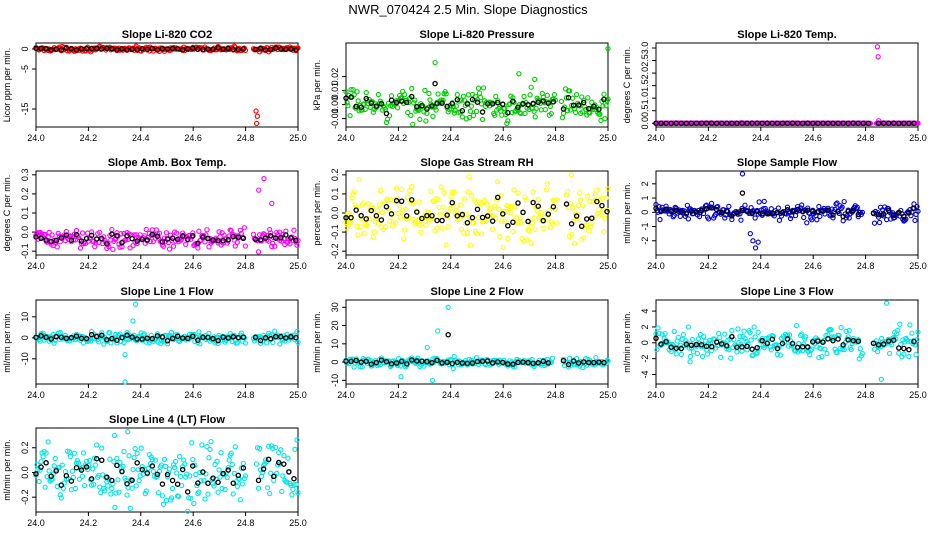 The image size is (936, 540). What do you see at coordinates (787, 163) in the screenshot?
I see `panel-title: Slope Sample Flow` at bounding box center [787, 163].